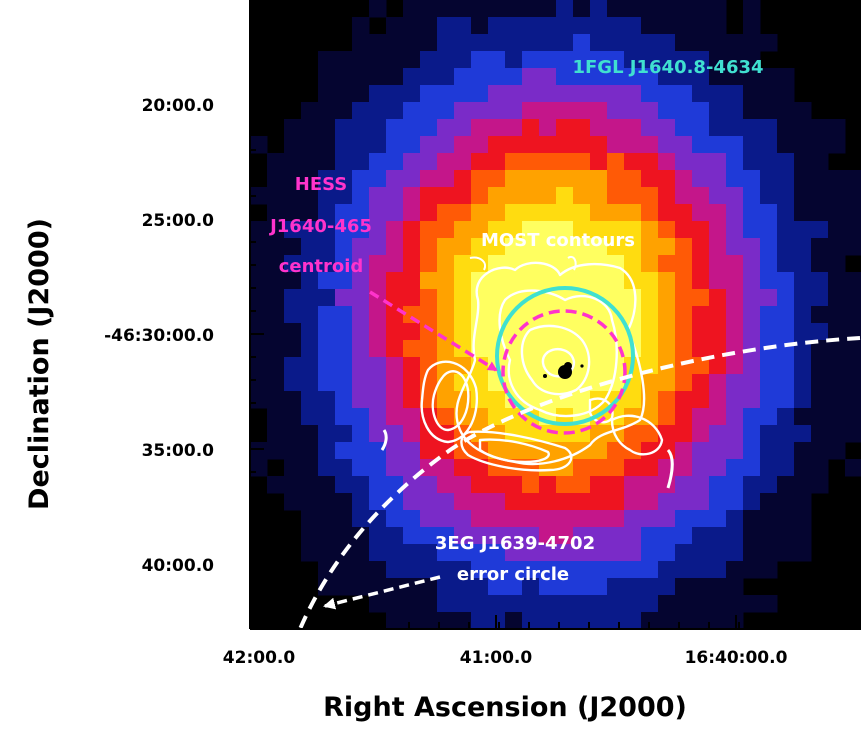 This screenshot has width=861, height=729. I want to click on egret-label-line1: 3EG J1639-4702, so click(515, 543).